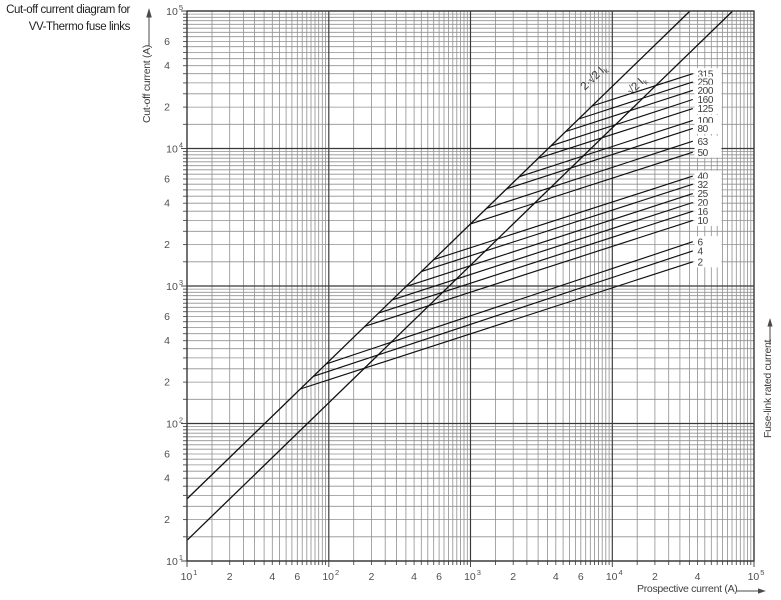 Image resolution: width=781 pixels, height=600 pixels. I want to click on fuse-rating-label: 20, so click(703, 203).